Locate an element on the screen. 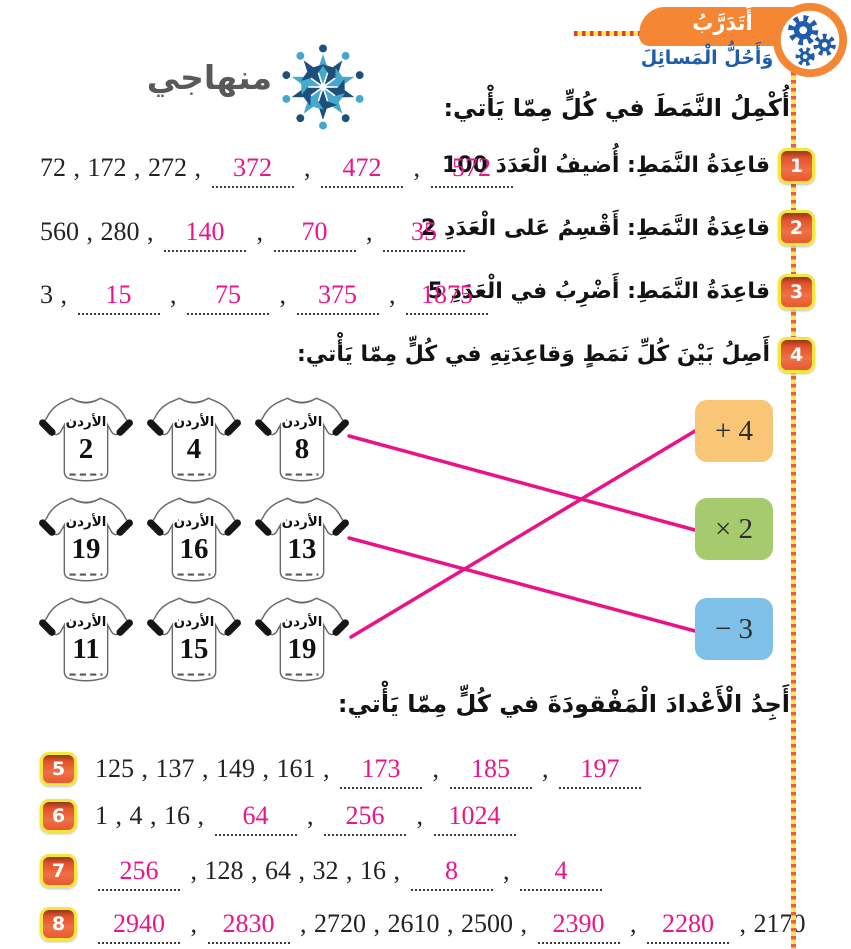 Image resolution: width=851 pixels, height=949 pixels. sequence-number: 2610 is located at coordinates (413, 923).